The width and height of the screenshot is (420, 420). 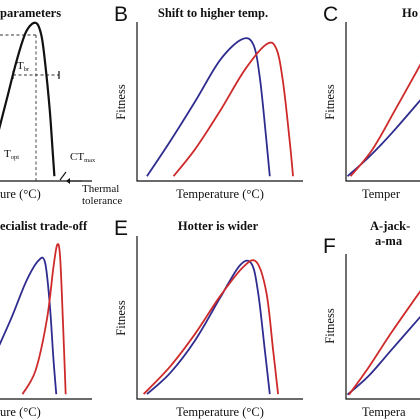 What do you see at coordinates (20, 412) in the screenshot?
I see `panel-d-xlabel: ure (°C)` at bounding box center [20, 412].